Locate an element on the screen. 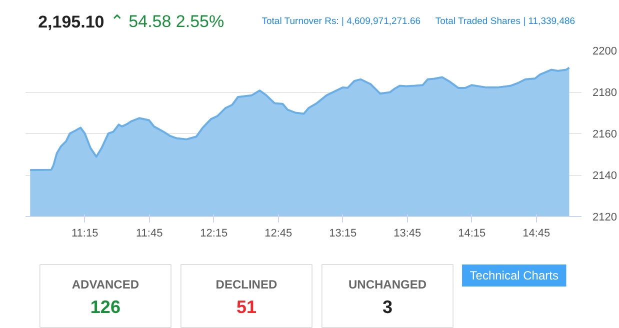 This screenshot has width=619, height=328. y-tick-label: 2140 is located at coordinates (604, 176).